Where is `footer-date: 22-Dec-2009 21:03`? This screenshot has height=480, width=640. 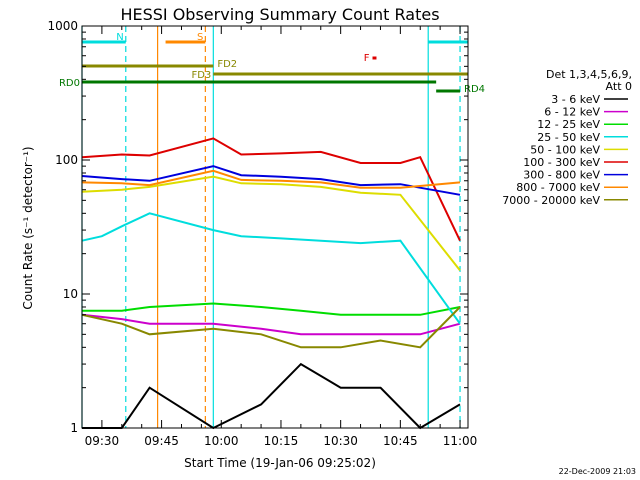
footer-date: 22-Dec-2009 21:03 is located at coordinates (597, 471).